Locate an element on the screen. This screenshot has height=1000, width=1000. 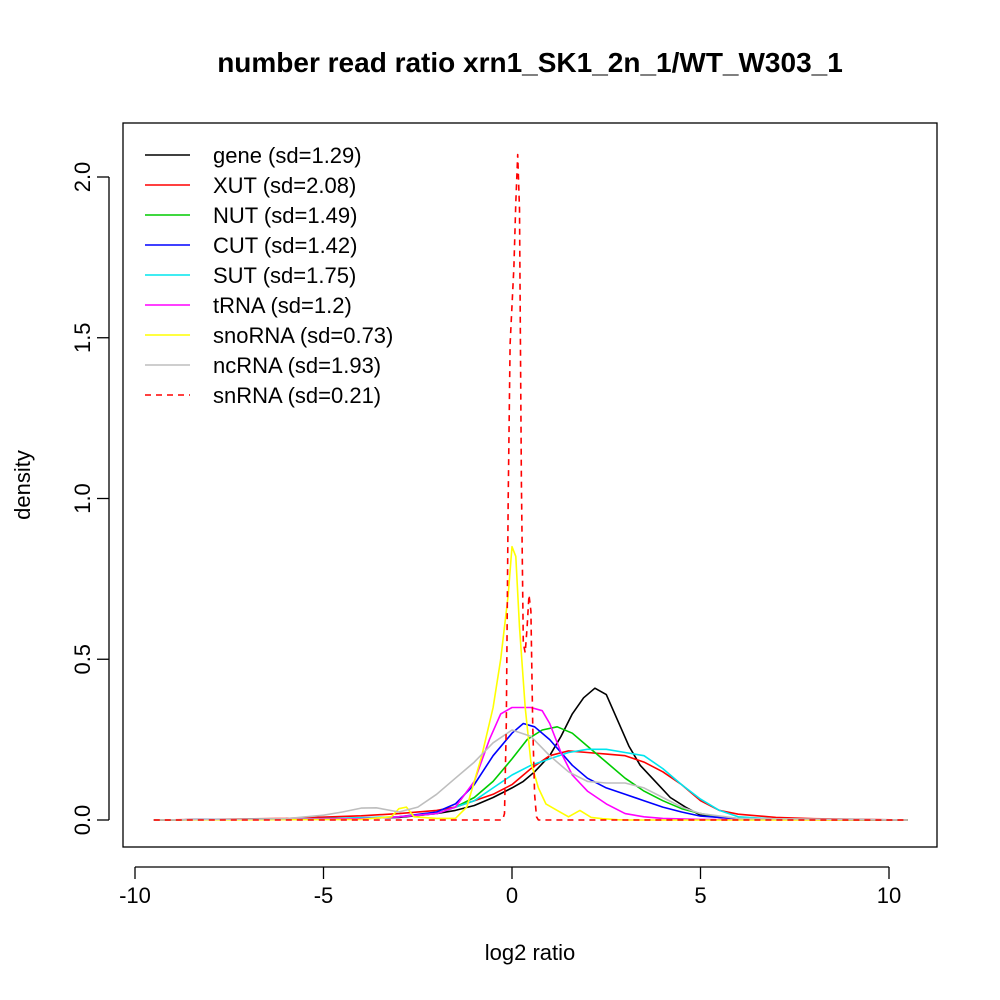
y-tick-label: 2.0 is located at coordinates (82, 177).